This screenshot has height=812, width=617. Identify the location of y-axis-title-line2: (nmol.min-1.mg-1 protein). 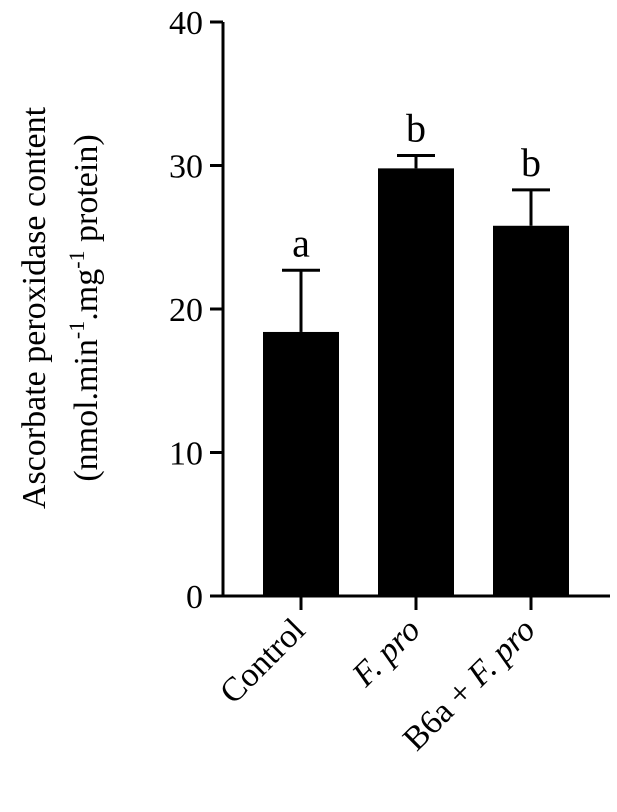
(84, 307).